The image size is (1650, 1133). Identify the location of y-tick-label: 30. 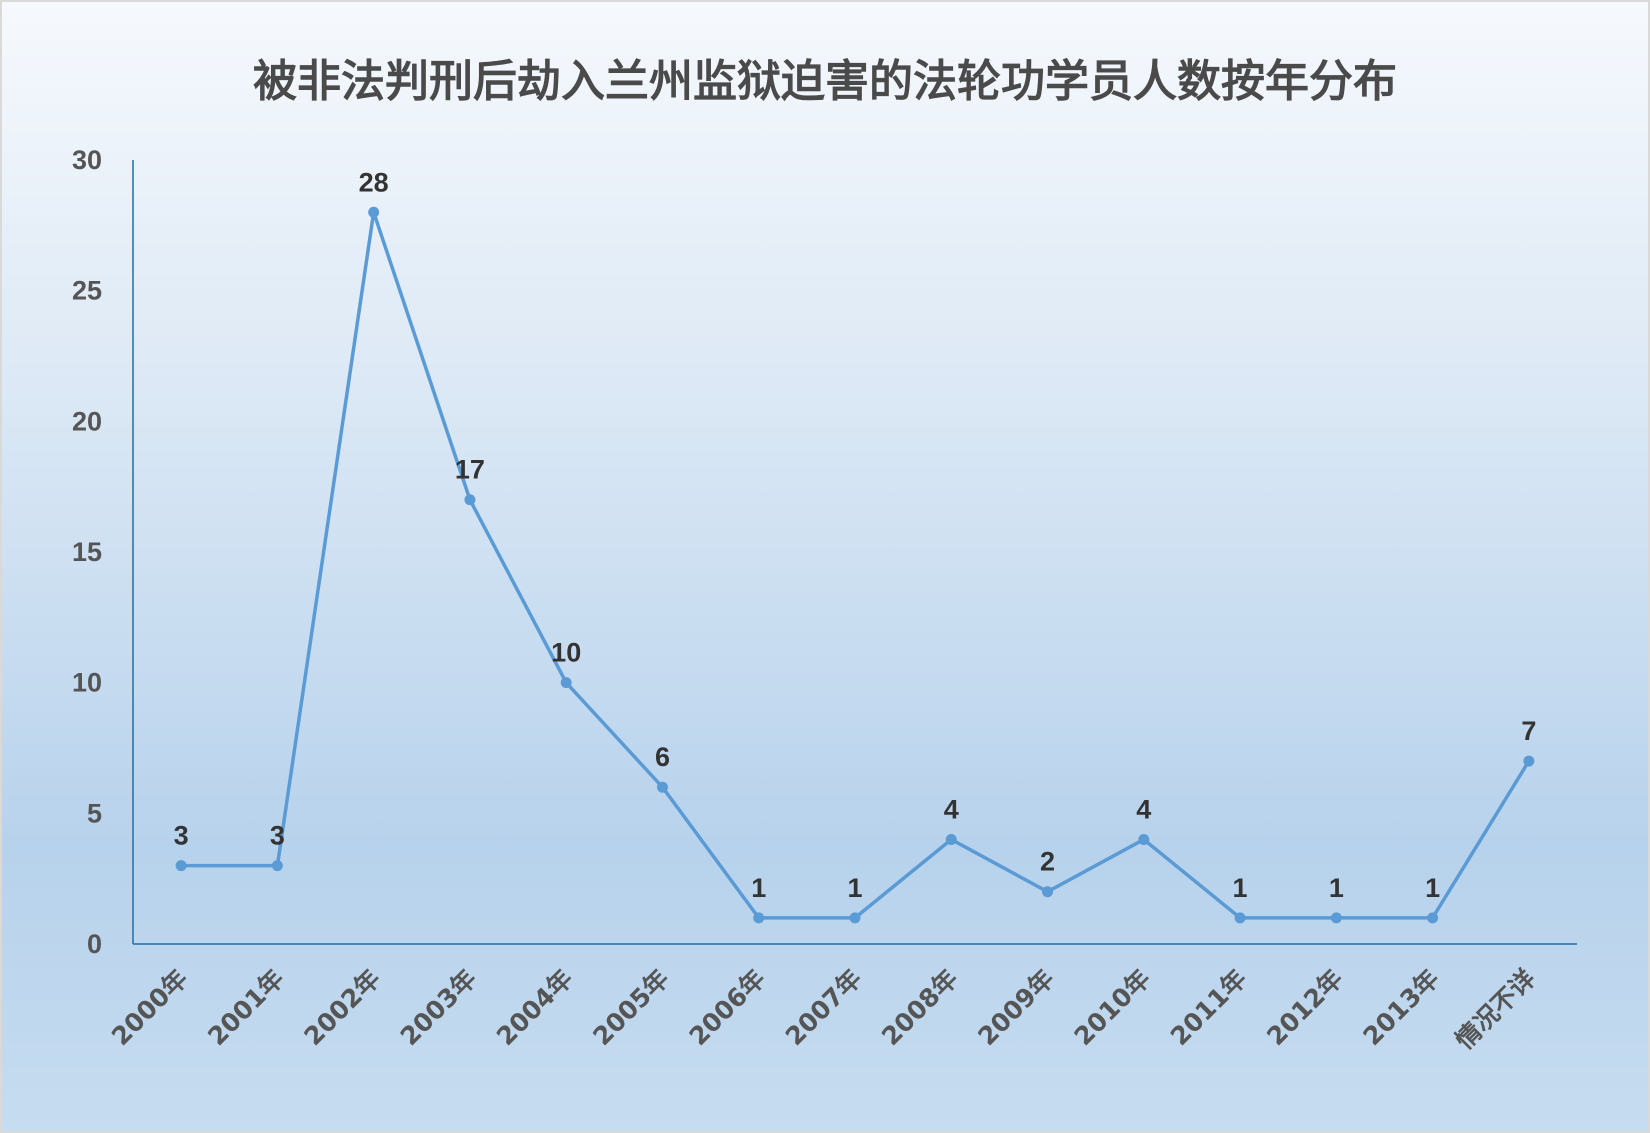
(87, 160).